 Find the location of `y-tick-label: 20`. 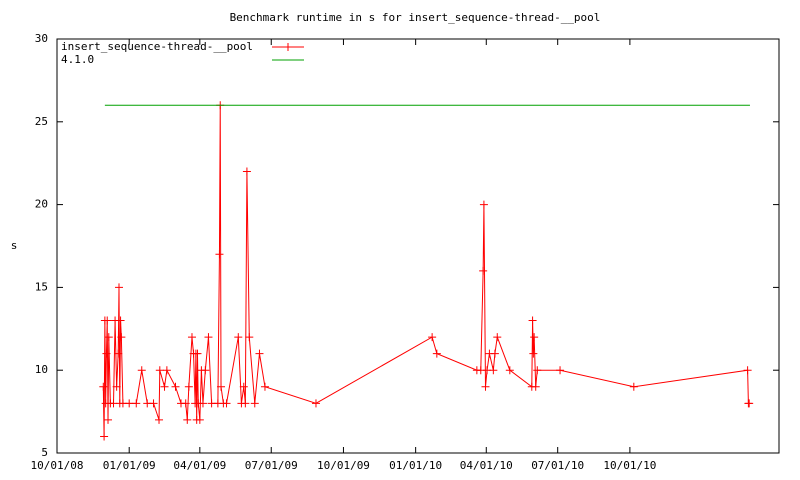

y-tick-label: 20 is located at coordinates (41, 204).